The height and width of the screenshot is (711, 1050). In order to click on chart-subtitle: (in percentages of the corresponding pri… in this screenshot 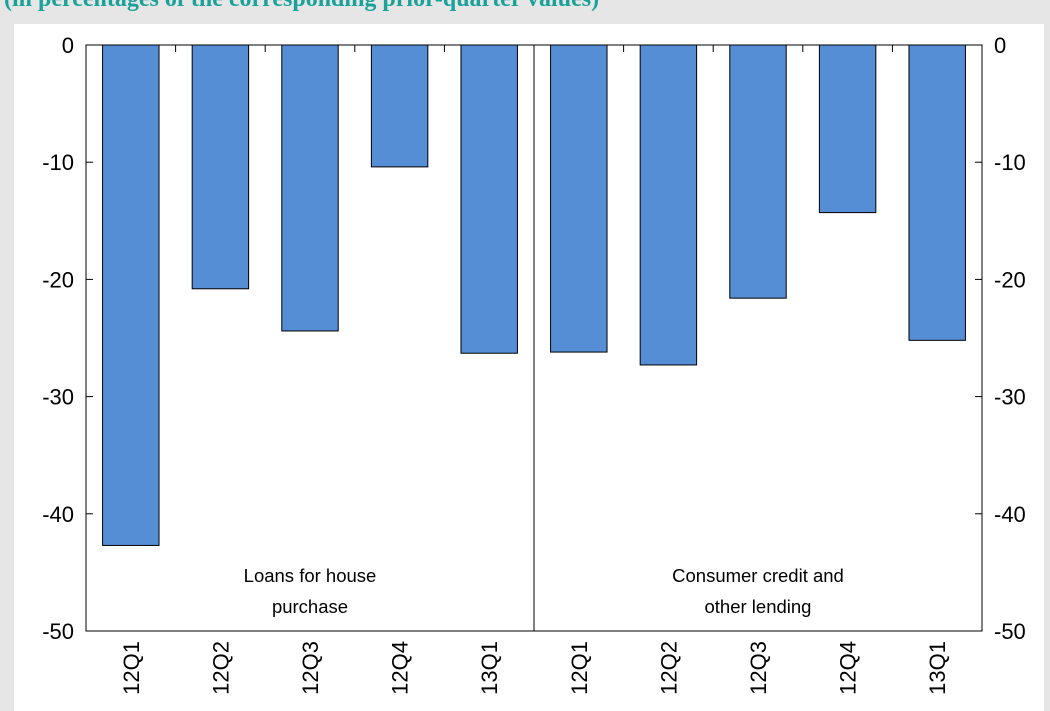, I will do `click(301, 6)`.